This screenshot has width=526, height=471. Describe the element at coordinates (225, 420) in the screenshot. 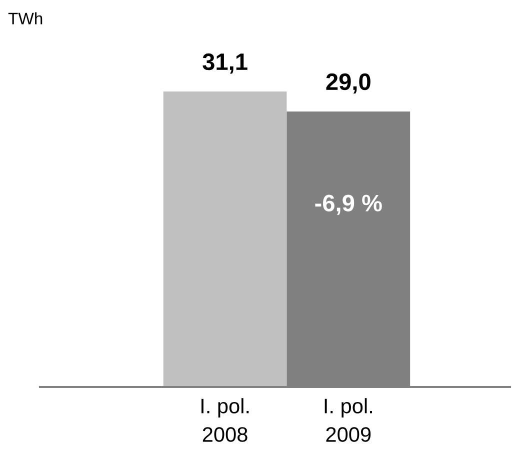

I see `x-tick-label: I. pol. 2008` at that location.